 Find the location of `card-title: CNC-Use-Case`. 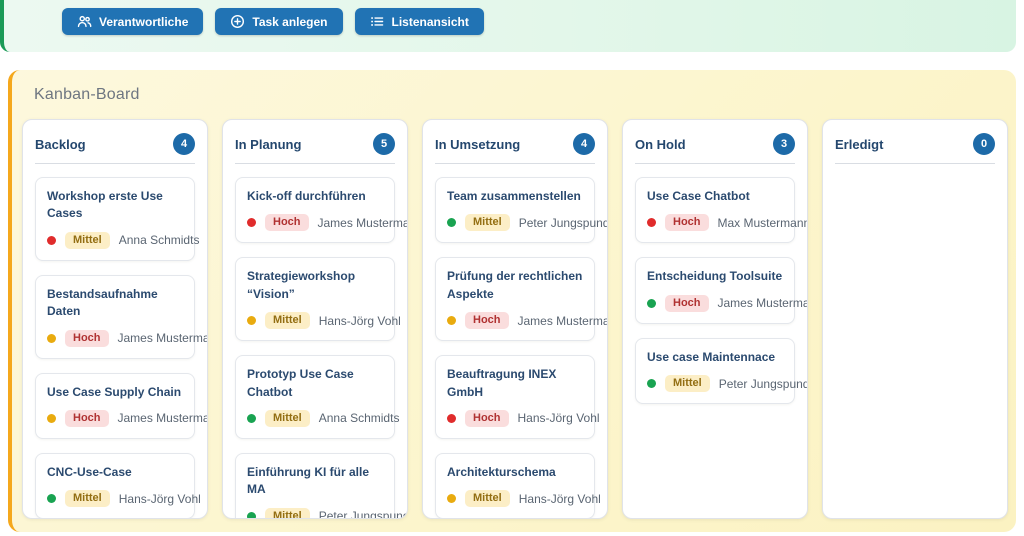

card-title: CNC-Use-Case is located at coordinates (89, 471).